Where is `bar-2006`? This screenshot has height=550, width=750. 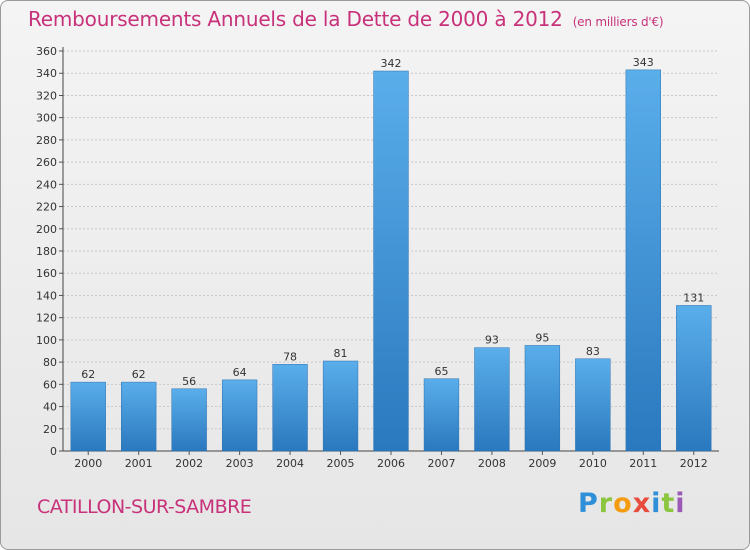 bar-2006 is located at coordinates (391, 261).